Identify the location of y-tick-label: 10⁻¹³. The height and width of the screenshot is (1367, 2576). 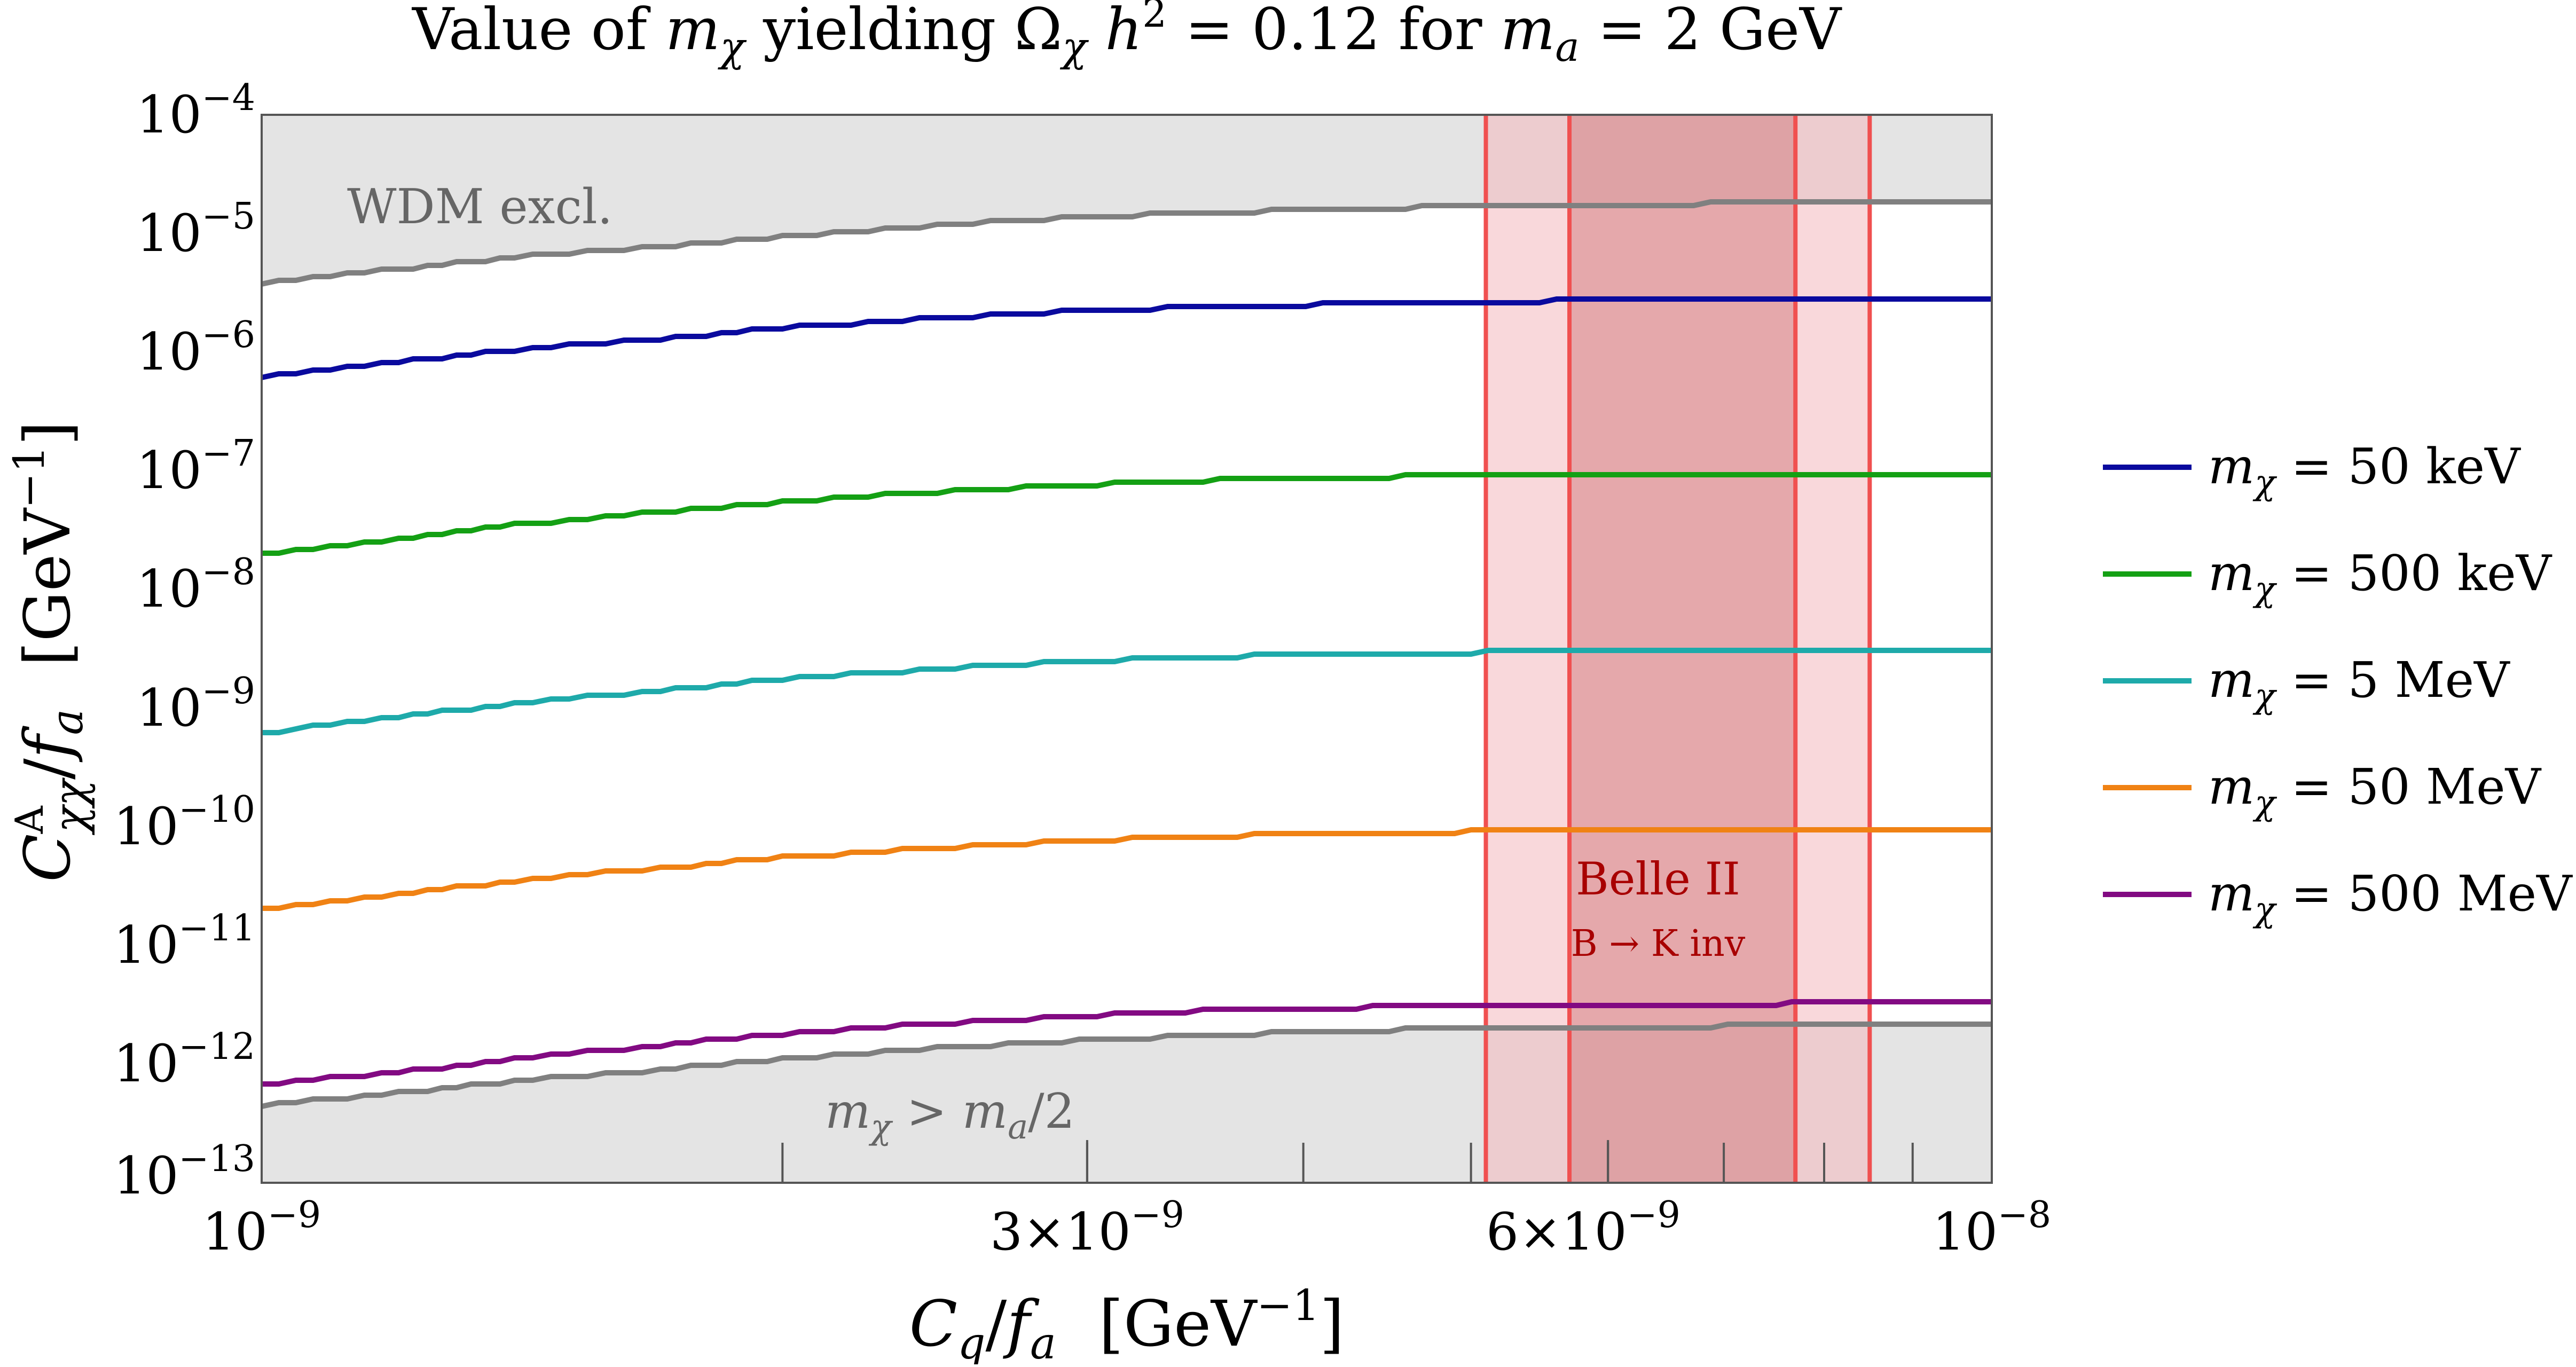
(184, 1172).